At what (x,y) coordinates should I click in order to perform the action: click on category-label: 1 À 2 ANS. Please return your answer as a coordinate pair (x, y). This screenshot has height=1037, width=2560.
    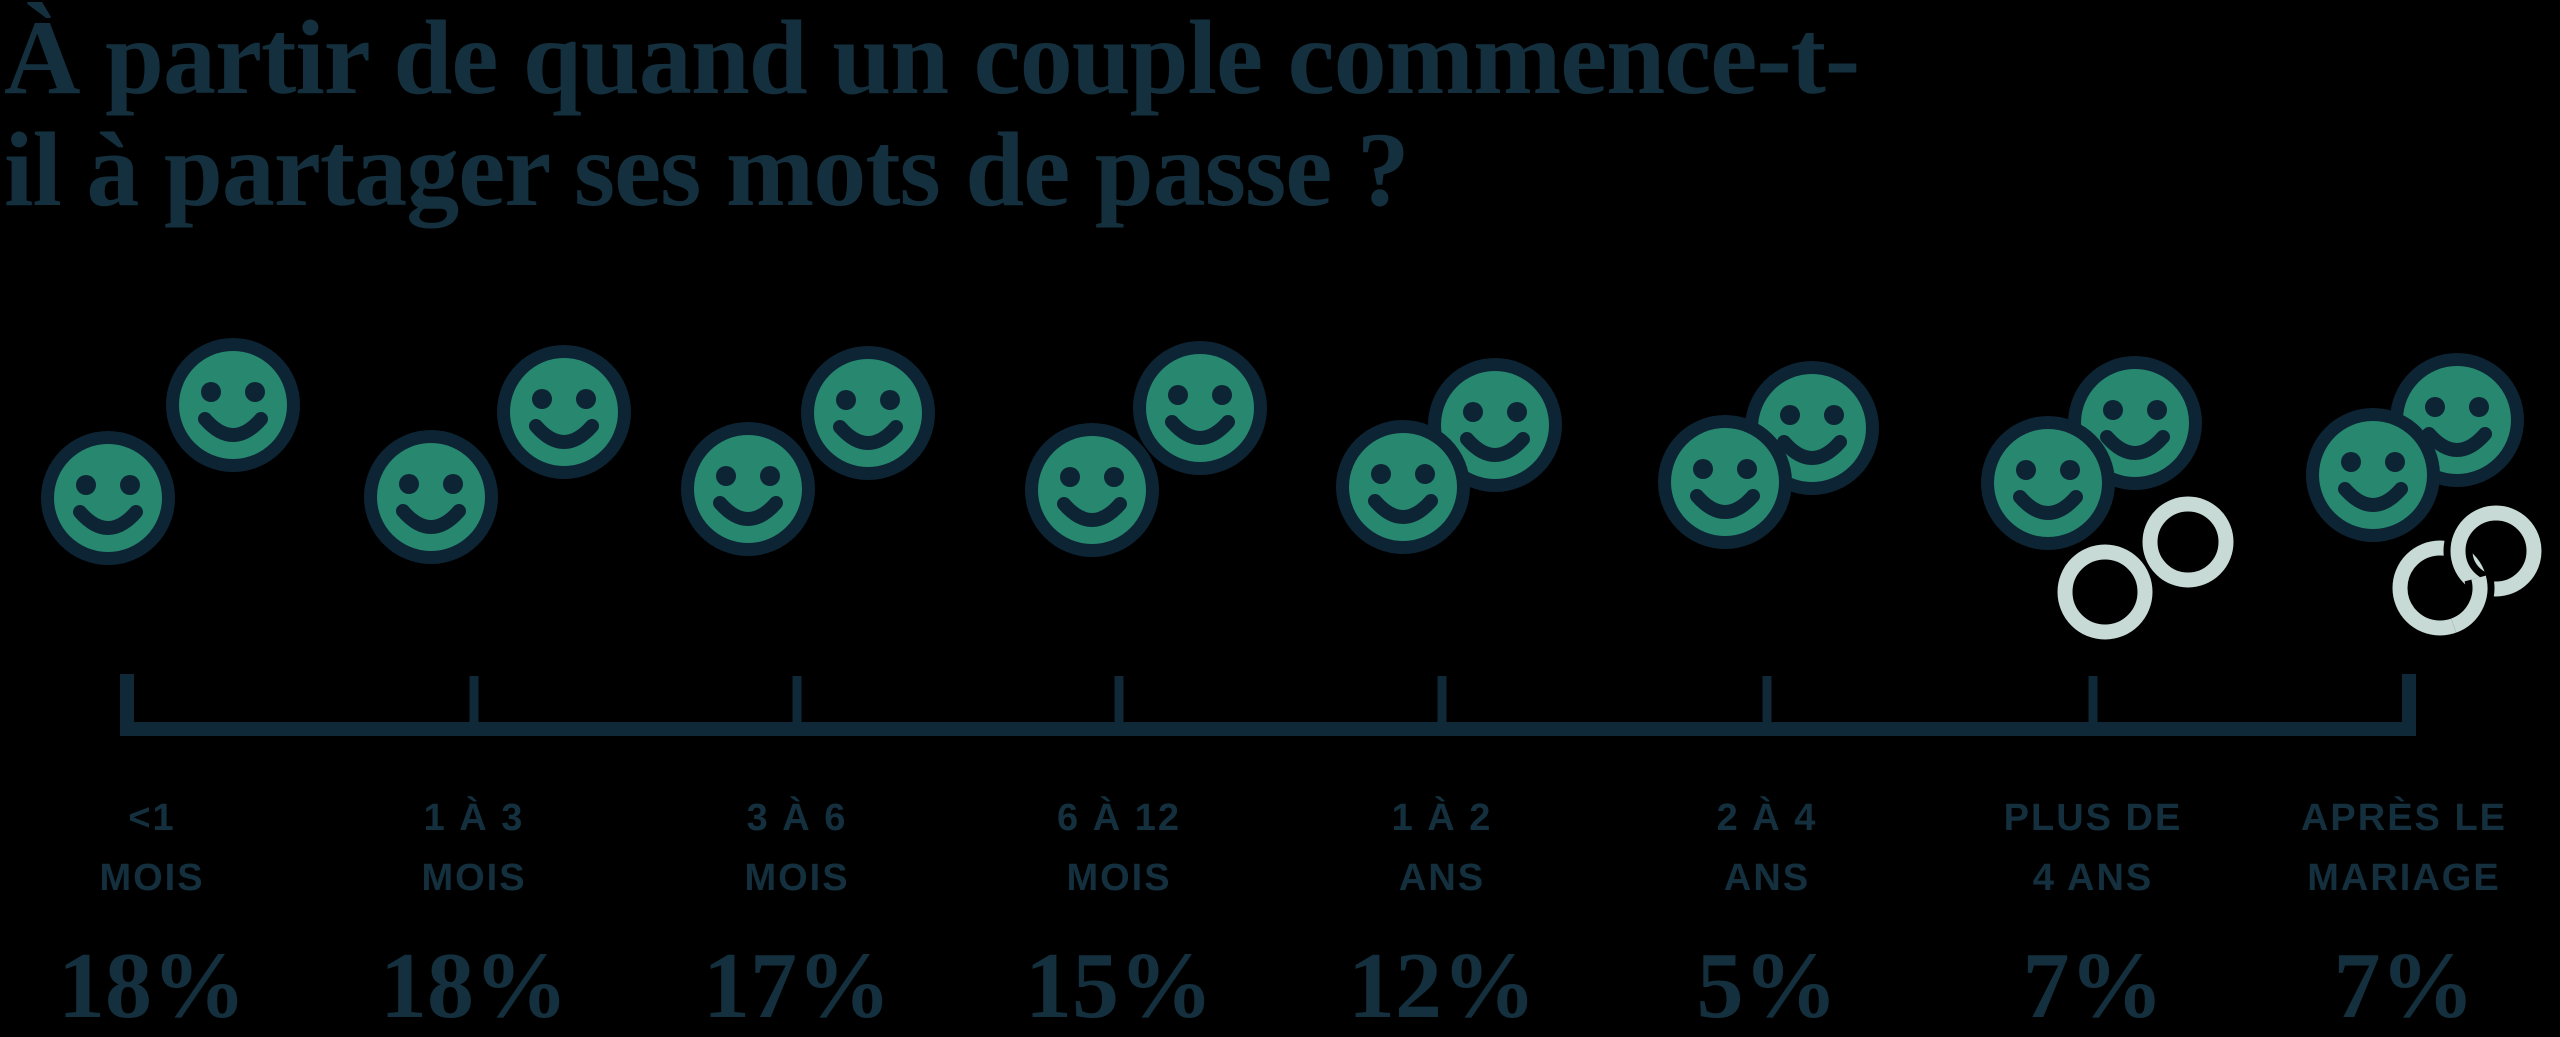
    Looking at the image, I should click on (1442, 848).